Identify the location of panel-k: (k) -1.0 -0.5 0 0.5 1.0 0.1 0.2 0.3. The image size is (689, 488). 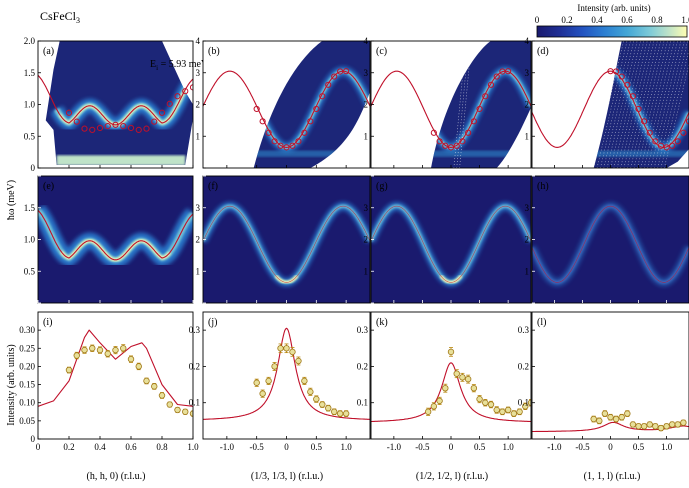
(444, 381).